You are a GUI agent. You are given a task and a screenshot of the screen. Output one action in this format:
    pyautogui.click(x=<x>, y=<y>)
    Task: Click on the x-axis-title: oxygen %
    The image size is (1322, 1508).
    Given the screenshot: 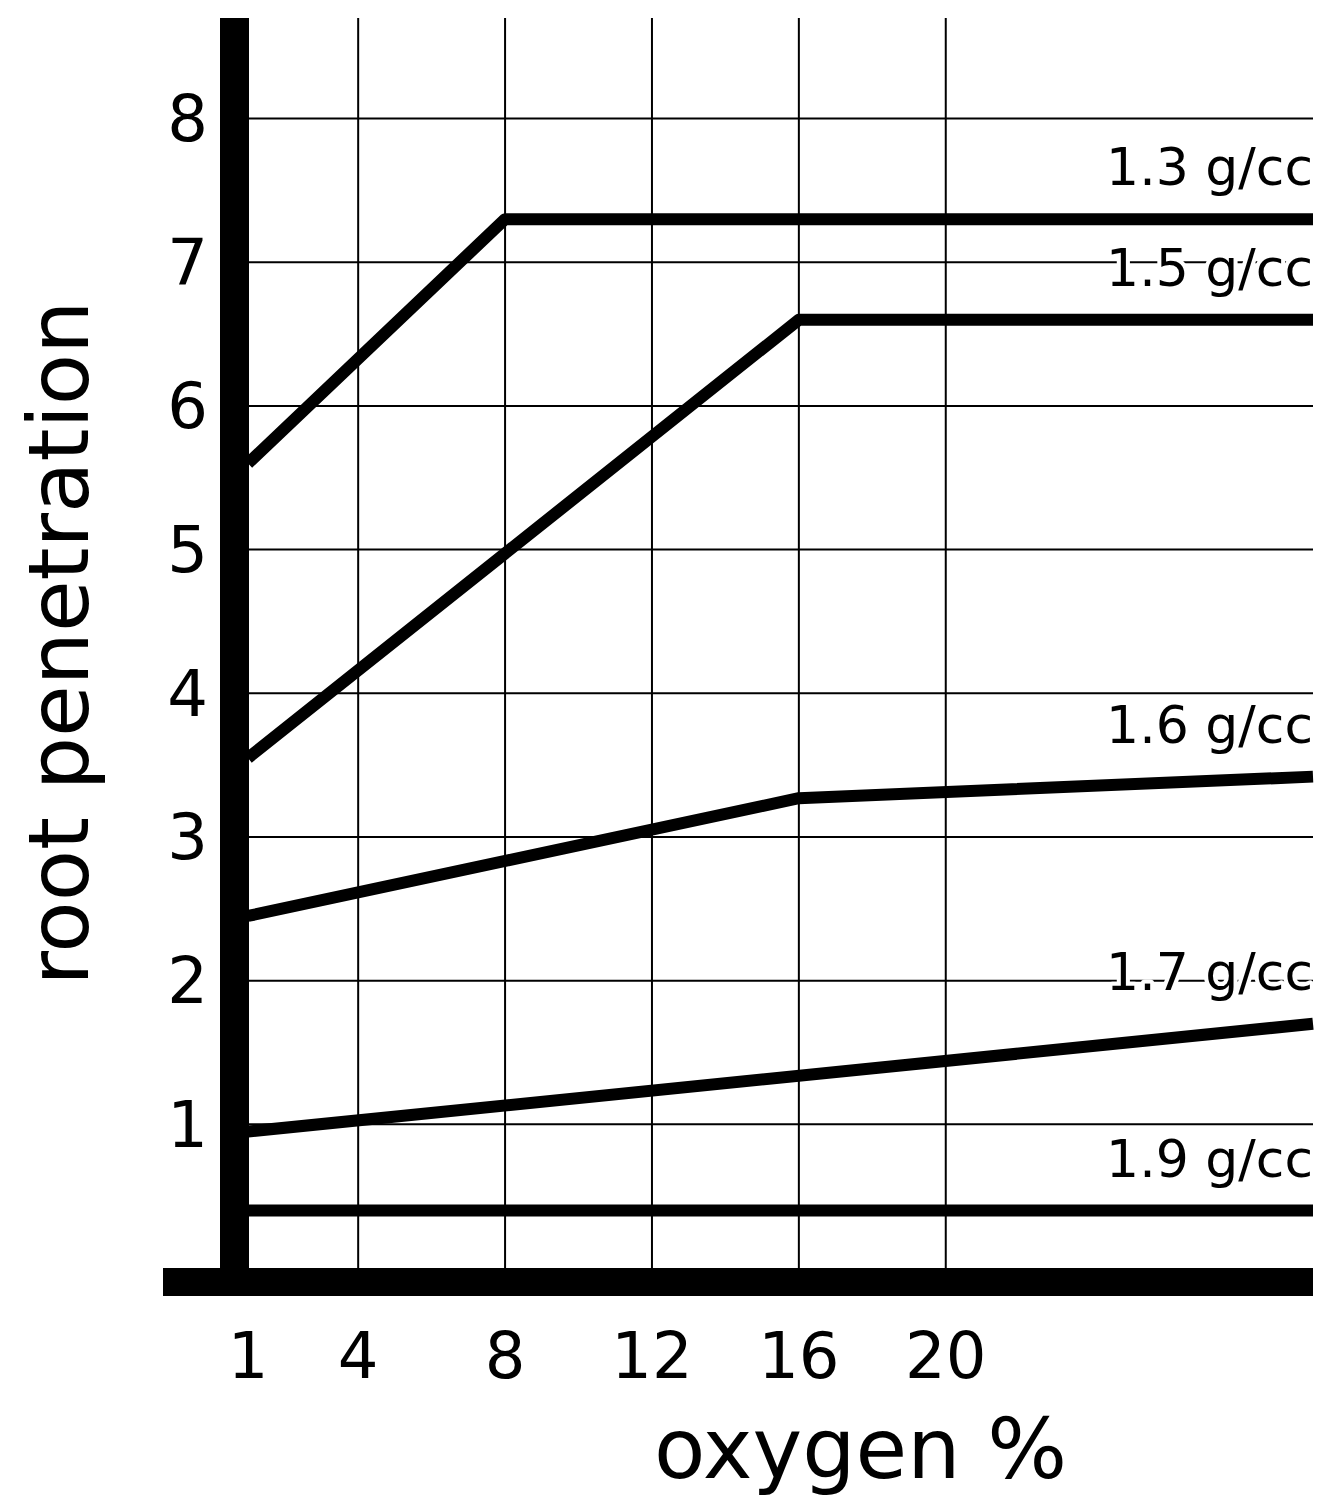 What is the action you would take?
    pyautogui.click(x=860, y=1449)
    